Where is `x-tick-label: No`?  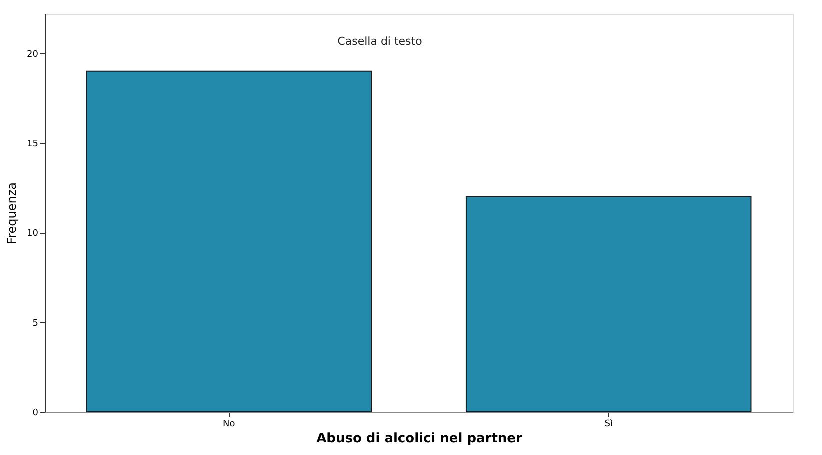
x-tick-label: No is located at coordinates (229, 425).